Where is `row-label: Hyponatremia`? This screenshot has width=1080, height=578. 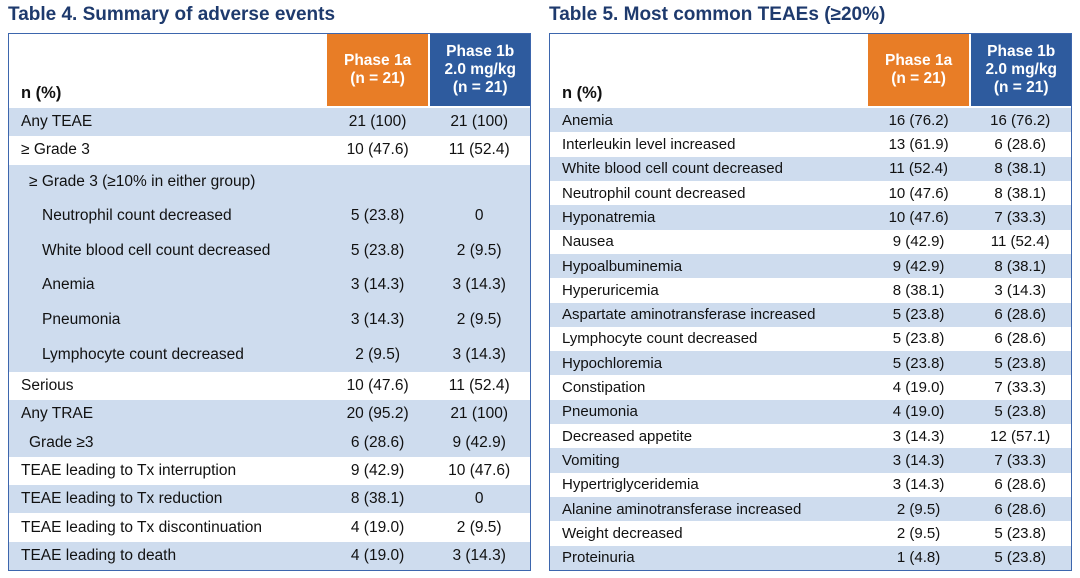 row-label: Hyponatremia is located at coordinates (609, 217).